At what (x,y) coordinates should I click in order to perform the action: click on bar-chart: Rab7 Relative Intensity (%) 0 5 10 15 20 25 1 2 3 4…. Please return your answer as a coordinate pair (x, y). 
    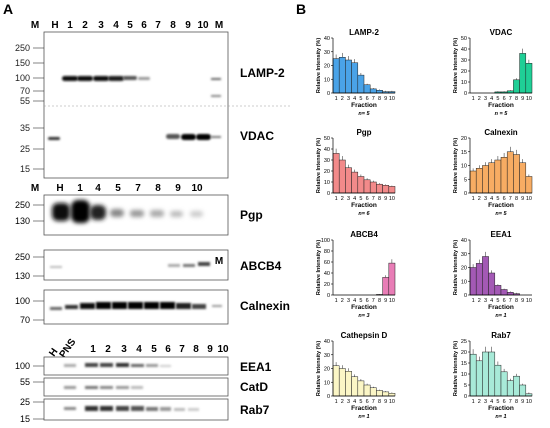
    Looking at the image, I should click on (493, 375).